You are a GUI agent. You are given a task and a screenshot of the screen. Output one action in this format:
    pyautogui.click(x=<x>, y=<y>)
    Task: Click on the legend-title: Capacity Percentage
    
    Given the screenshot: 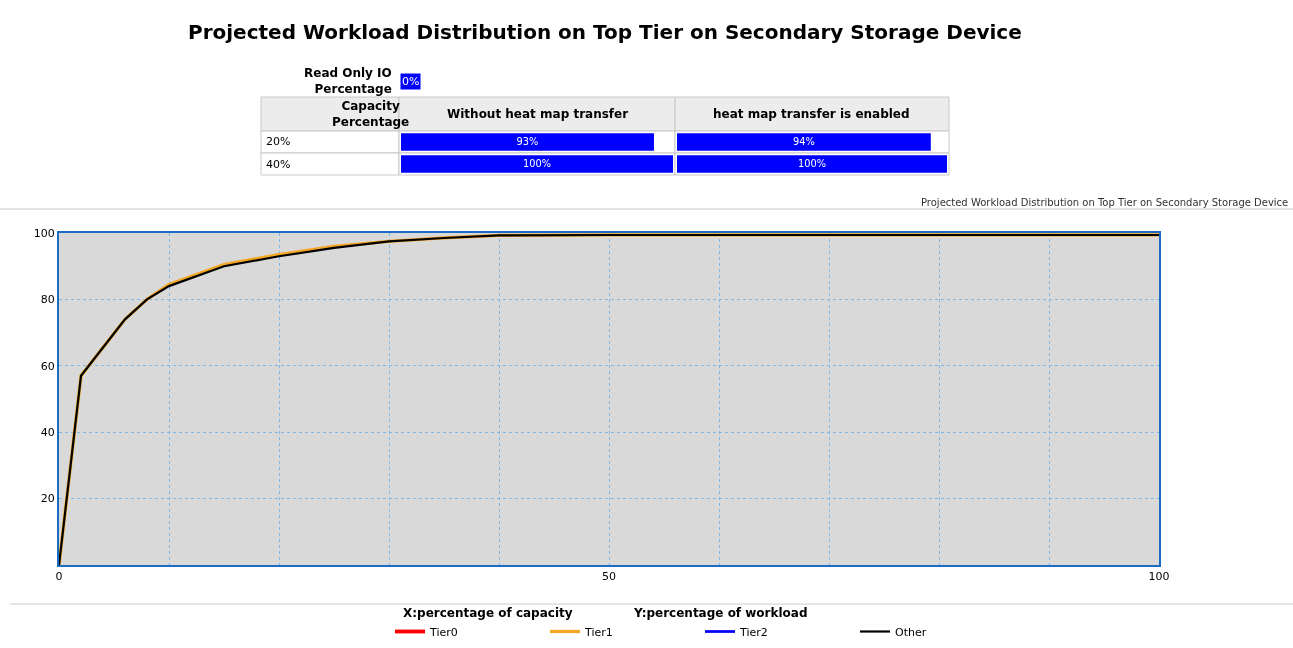 What is the action you would take?
    pyautogui.click(x=371, y=114)
    